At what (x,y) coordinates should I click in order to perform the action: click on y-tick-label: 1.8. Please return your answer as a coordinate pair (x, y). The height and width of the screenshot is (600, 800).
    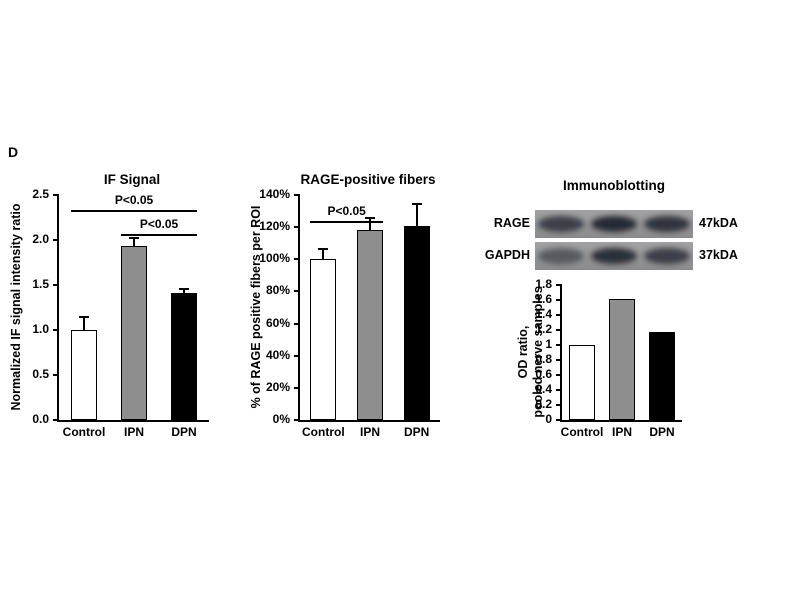
    Looking at the image, I should click on (543, 284).